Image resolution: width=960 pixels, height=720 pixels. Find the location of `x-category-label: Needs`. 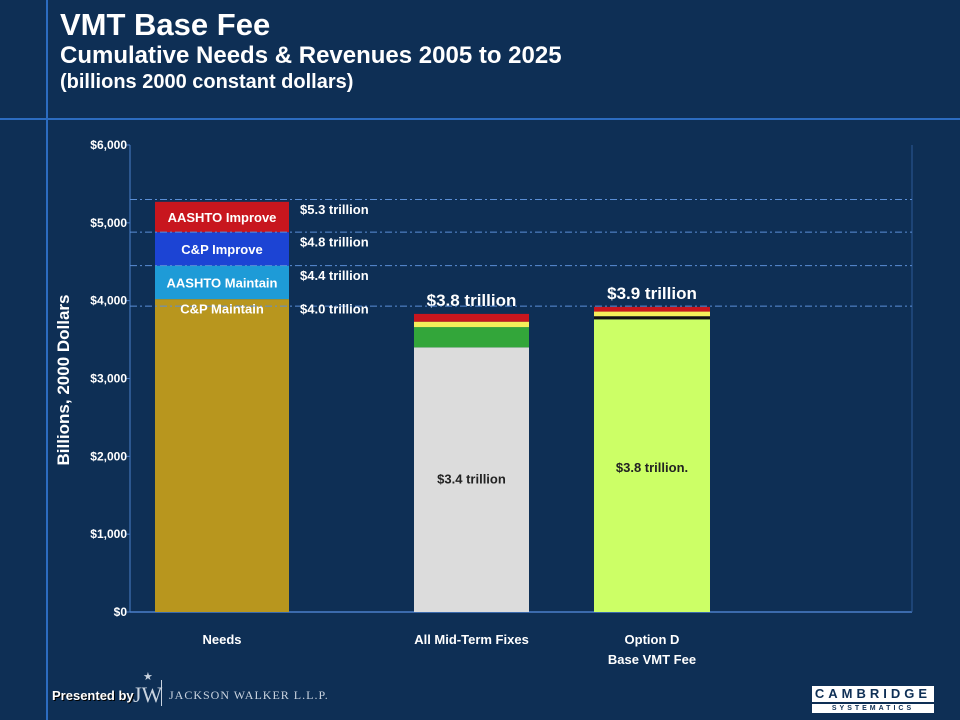

x-category-label: Needs is located at coordinates (221, 639).